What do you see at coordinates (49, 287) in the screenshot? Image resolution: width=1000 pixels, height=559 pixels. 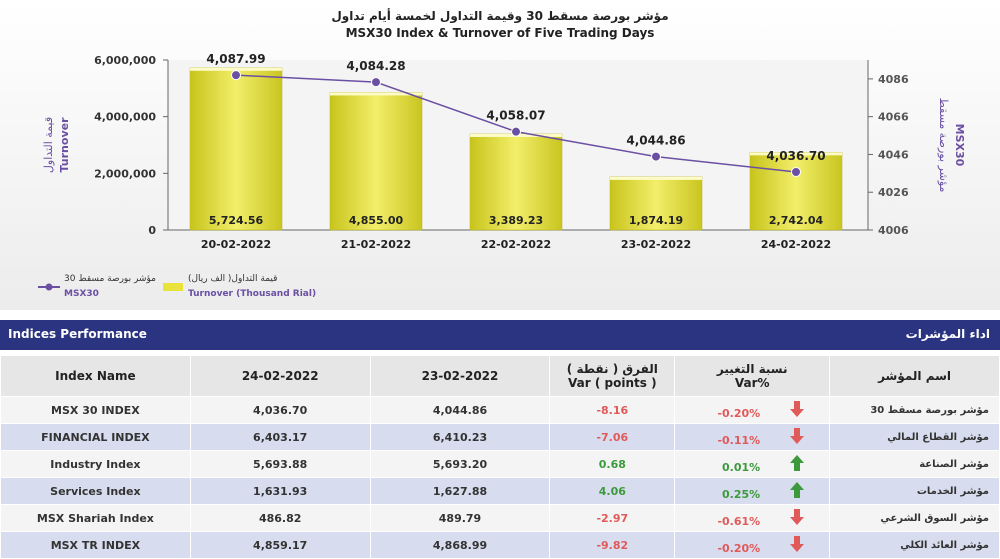 I see `legend-line-marker` at bounding box center [49, 287].